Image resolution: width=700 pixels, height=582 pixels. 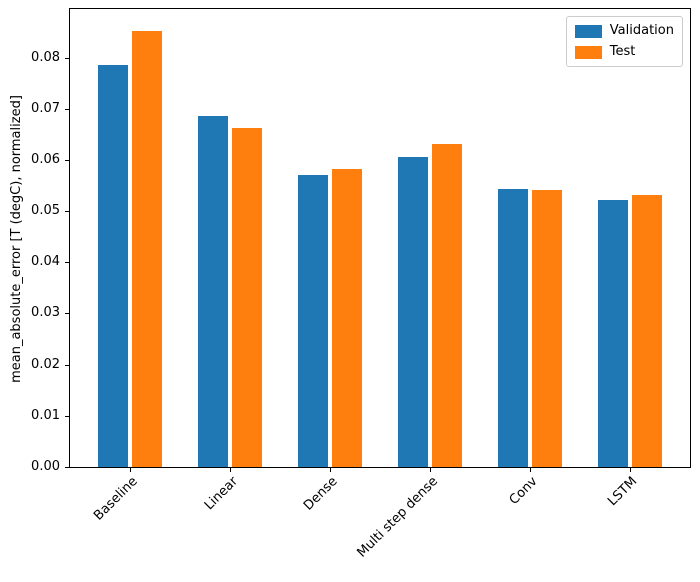 What do you see at coordinates (45, 159) in the screenshot?
I see `y-tick-label: 0.06` at bounding box center [45, 159].